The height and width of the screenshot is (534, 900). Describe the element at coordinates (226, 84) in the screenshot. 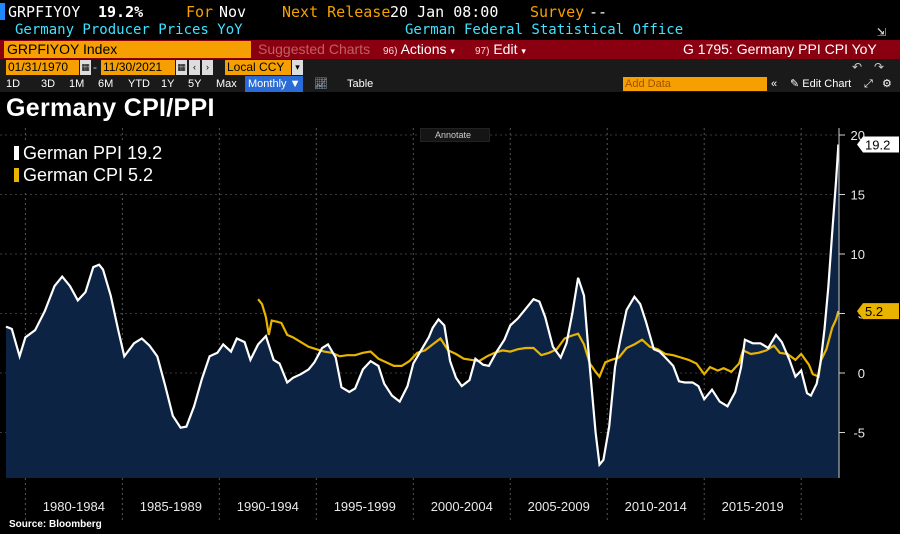

I see `range-max-button: Max` at that location.